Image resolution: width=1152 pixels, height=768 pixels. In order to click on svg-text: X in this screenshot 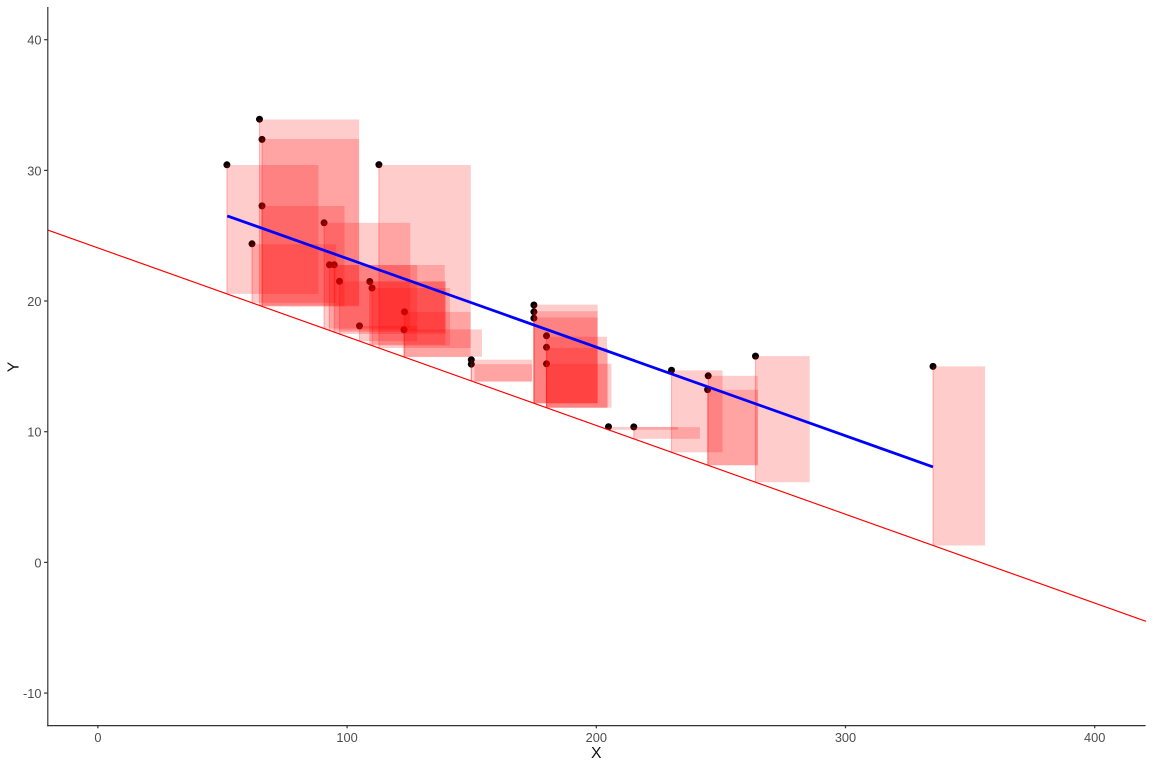, I will do `click(596, 753)`.